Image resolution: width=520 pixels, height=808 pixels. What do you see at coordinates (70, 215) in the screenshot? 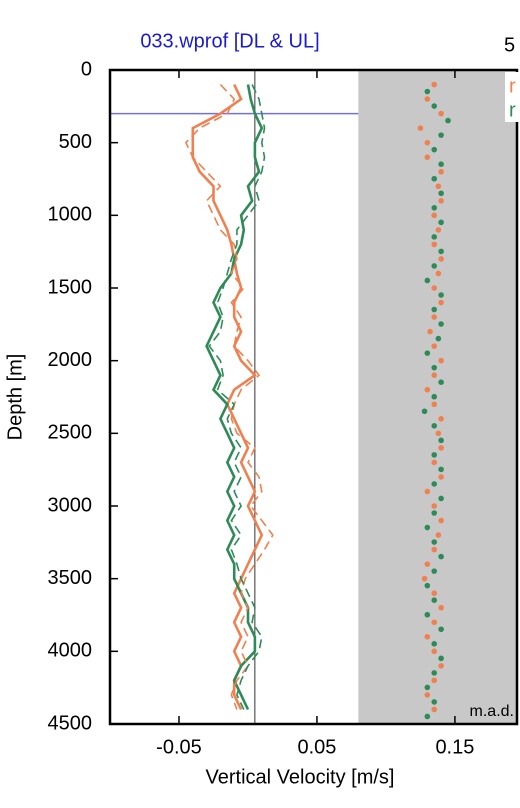
I see `y-tick-label: 1000` at bounding box center [70, 215].